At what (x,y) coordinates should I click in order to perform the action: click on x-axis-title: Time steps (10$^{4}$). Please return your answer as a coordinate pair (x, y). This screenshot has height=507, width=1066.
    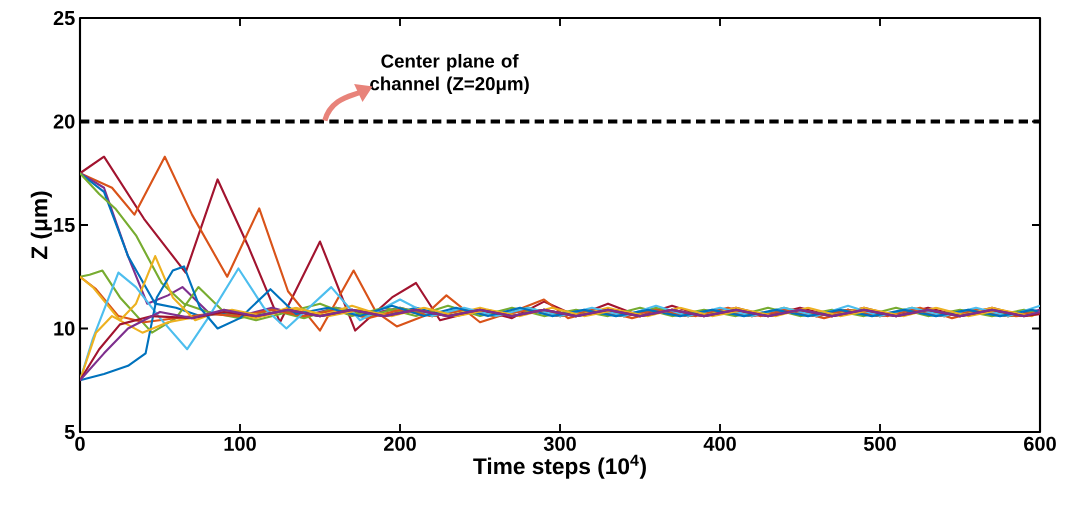
    Looking at the image, I should click on (559, 466).